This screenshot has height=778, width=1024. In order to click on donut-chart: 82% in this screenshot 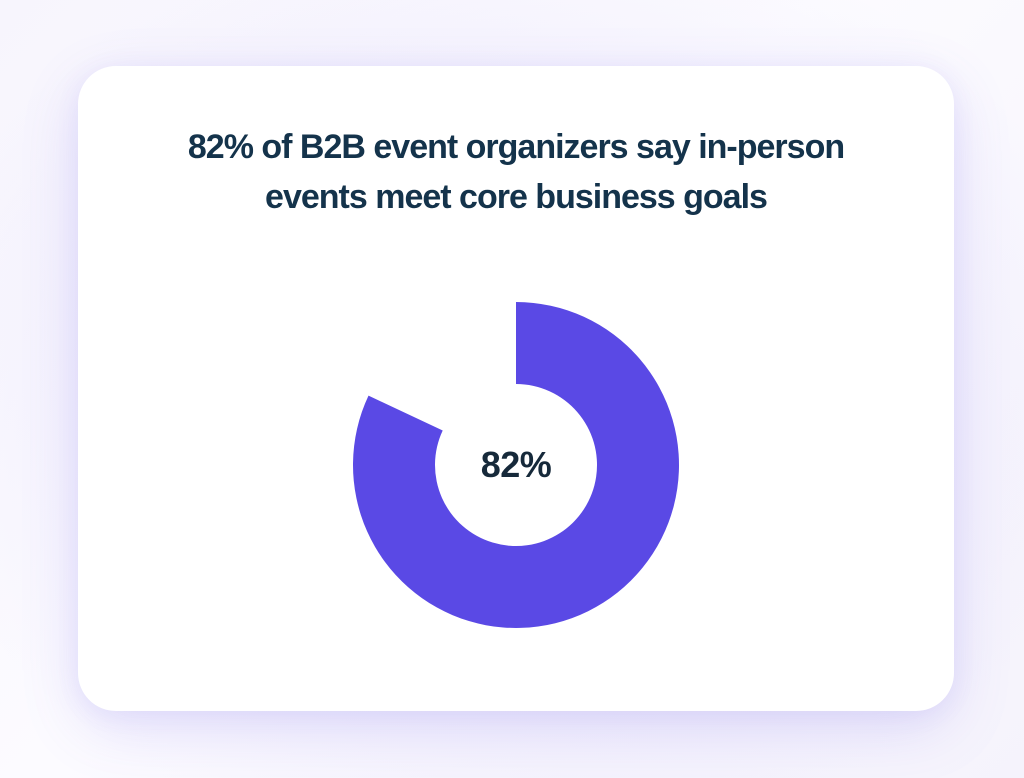, I will do `click(516, 465)`.